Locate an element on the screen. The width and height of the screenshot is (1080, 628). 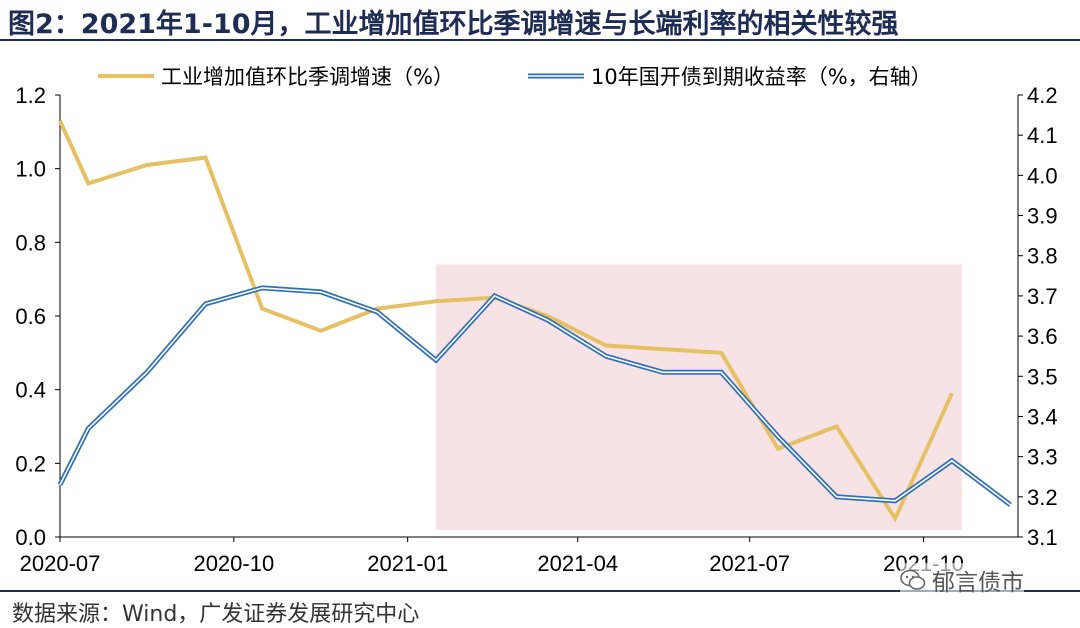
watermark-text: 郁言债市 is located at coordinates (978, 583).